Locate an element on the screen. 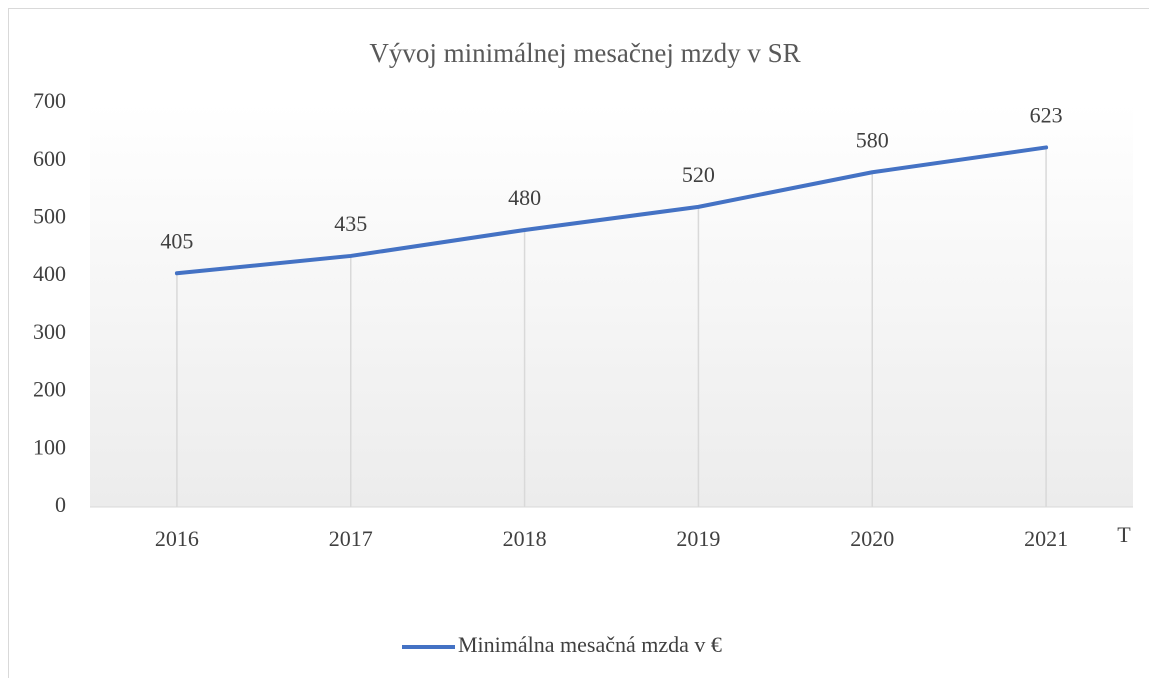  y-tick-label: 400 is located at coordinates (49, 273).